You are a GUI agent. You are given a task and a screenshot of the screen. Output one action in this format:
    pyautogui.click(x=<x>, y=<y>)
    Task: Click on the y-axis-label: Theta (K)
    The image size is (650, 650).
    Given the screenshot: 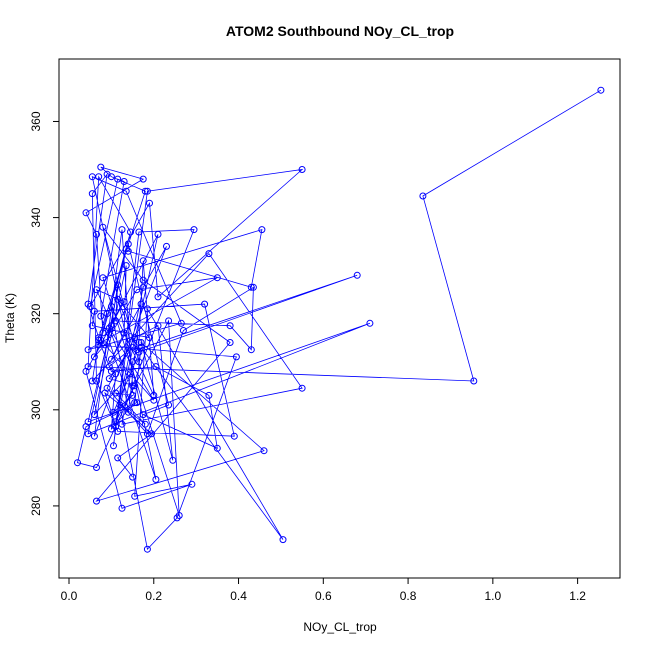 What is the action you would take?
    pyautogui.click(x=10, y=318)
    